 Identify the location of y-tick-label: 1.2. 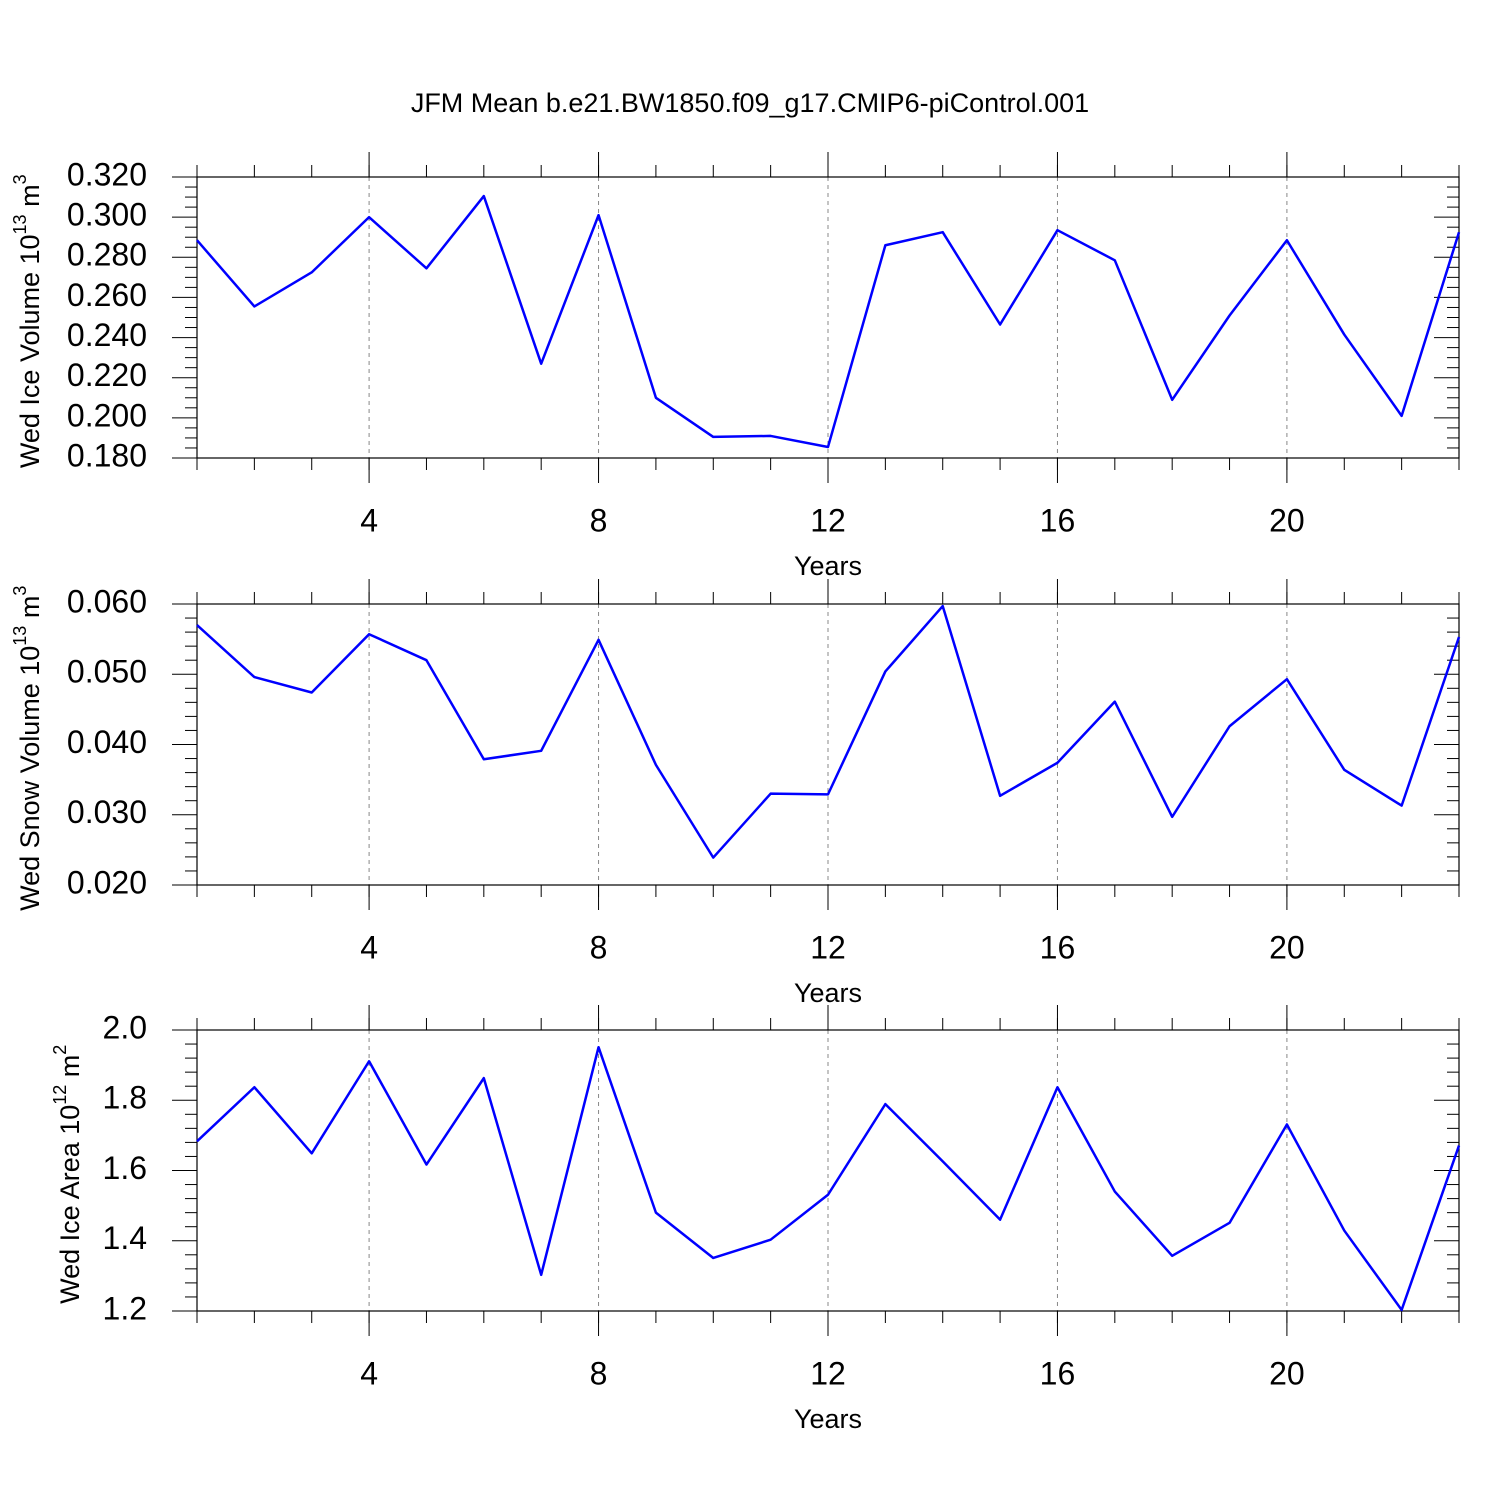
(125, 1308).